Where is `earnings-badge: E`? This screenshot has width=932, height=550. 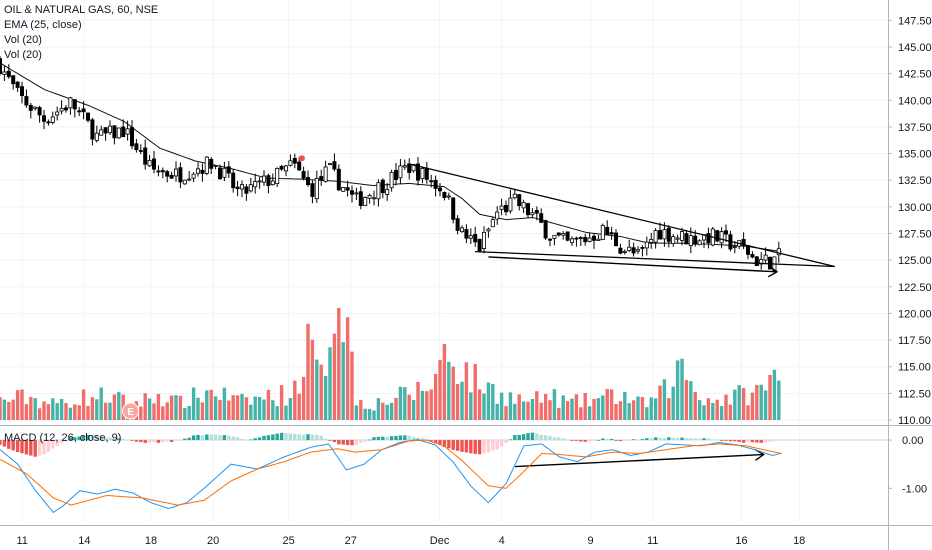 earnings-badge: E is located at coordinates (131, 411).